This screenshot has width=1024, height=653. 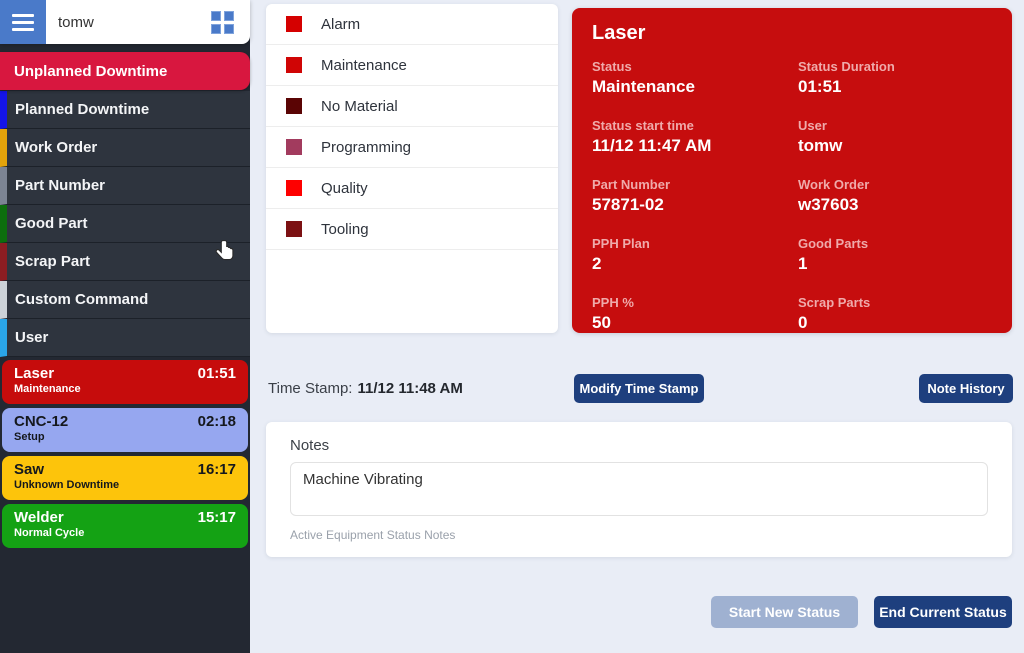 What do you see at coordinates (966, 388) in the screenshot?
I see `note-history-button: Note History` at bounding box center [966, 388].